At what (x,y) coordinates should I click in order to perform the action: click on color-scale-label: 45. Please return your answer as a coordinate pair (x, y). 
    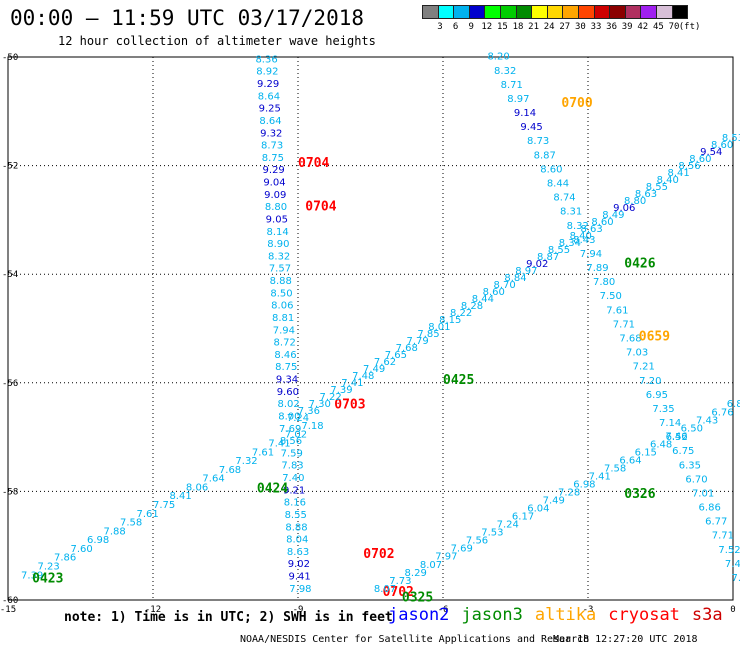
    Looking at the image, I should click on (658, 27).